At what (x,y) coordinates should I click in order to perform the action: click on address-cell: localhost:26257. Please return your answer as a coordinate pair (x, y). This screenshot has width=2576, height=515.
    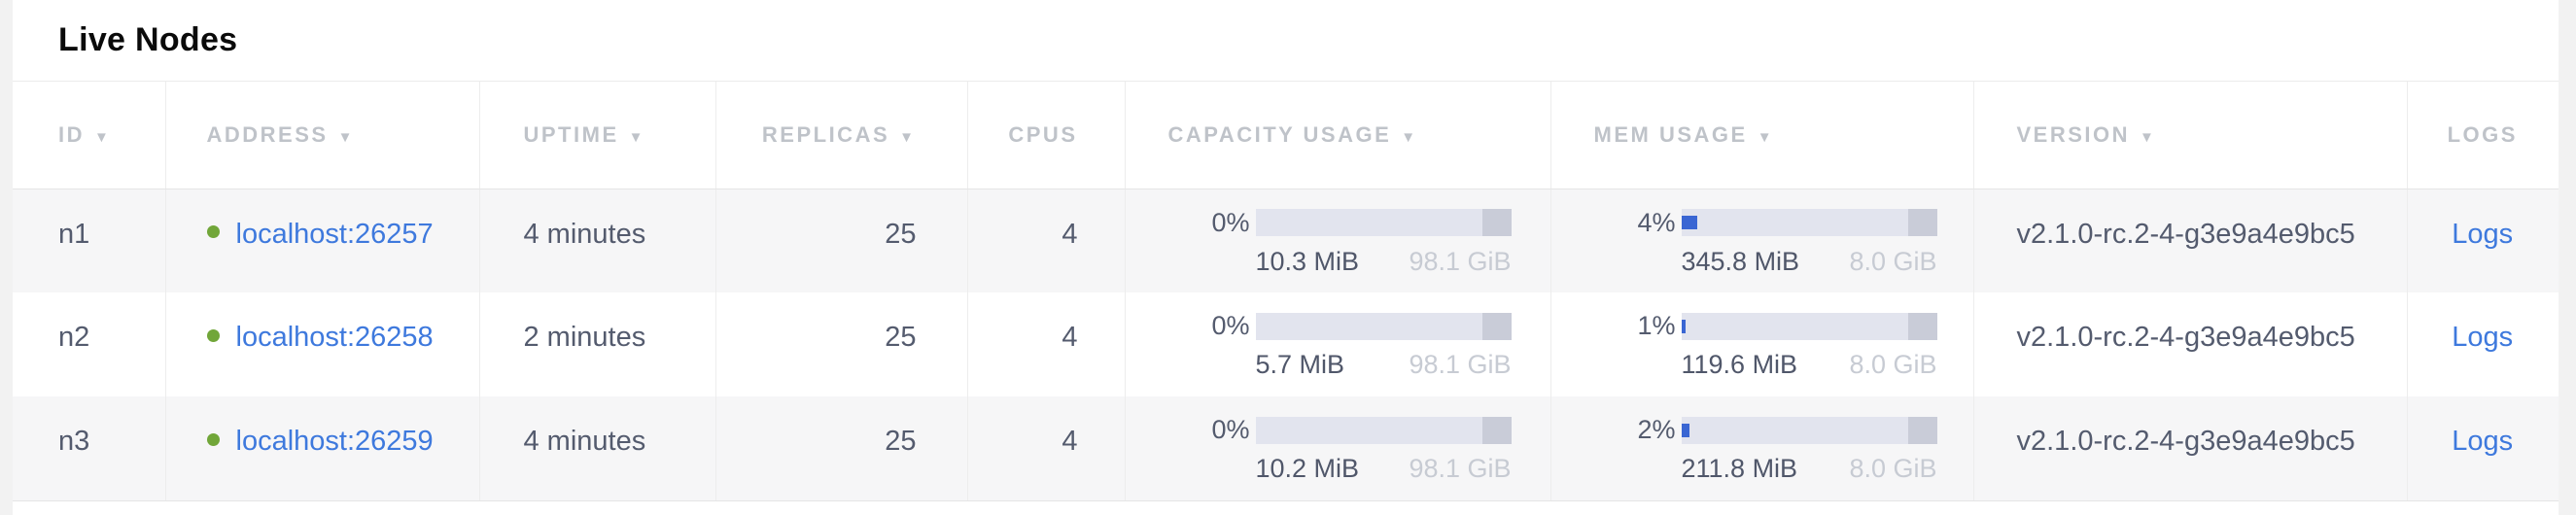
    Looking at the image, I should click on (322, 240).